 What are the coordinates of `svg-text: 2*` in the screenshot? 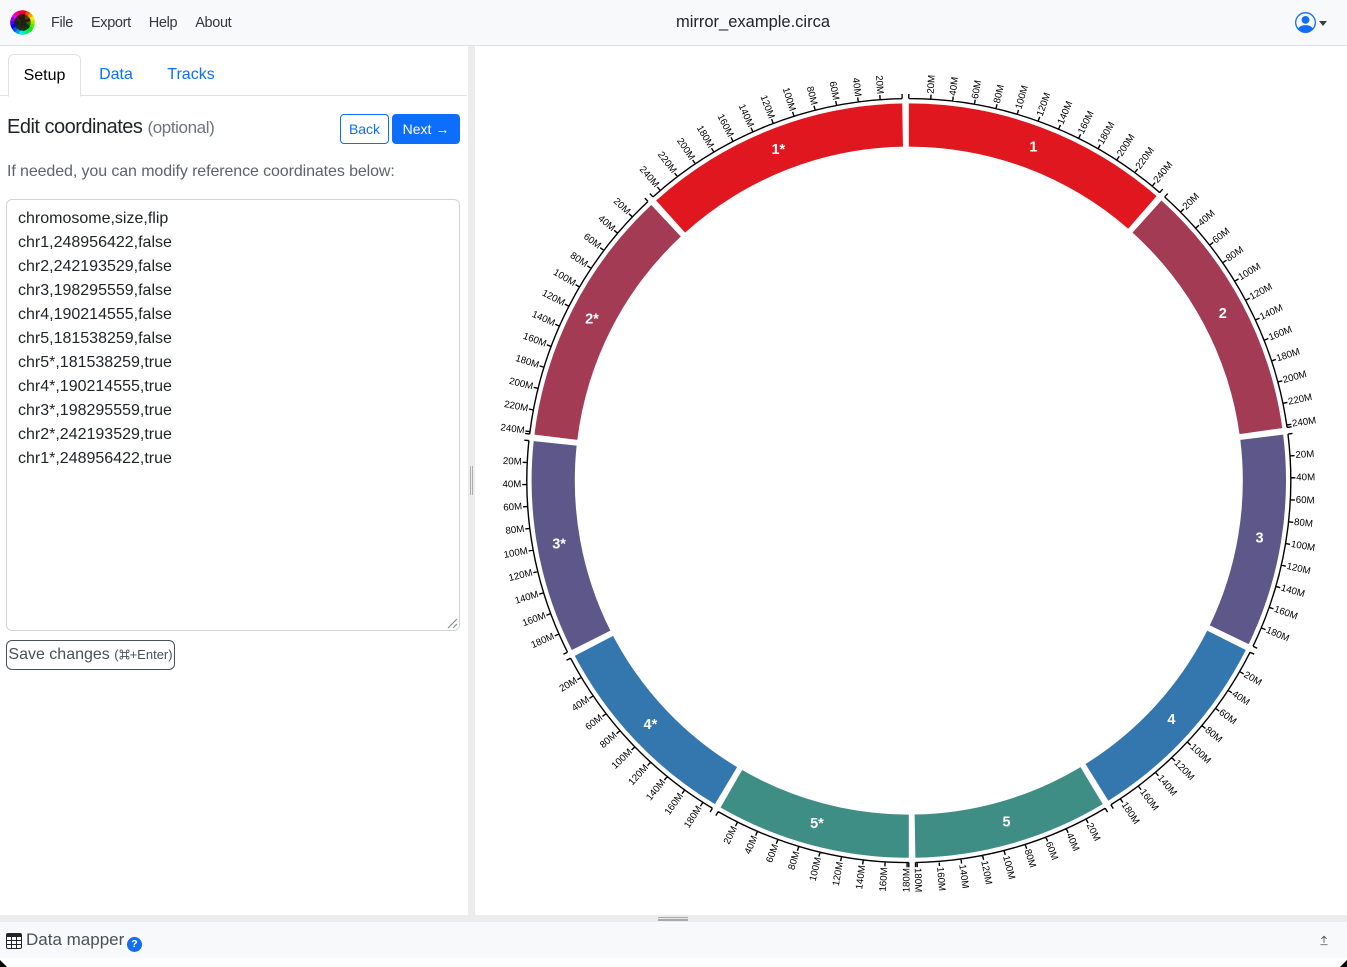 It's located at (592, 319).